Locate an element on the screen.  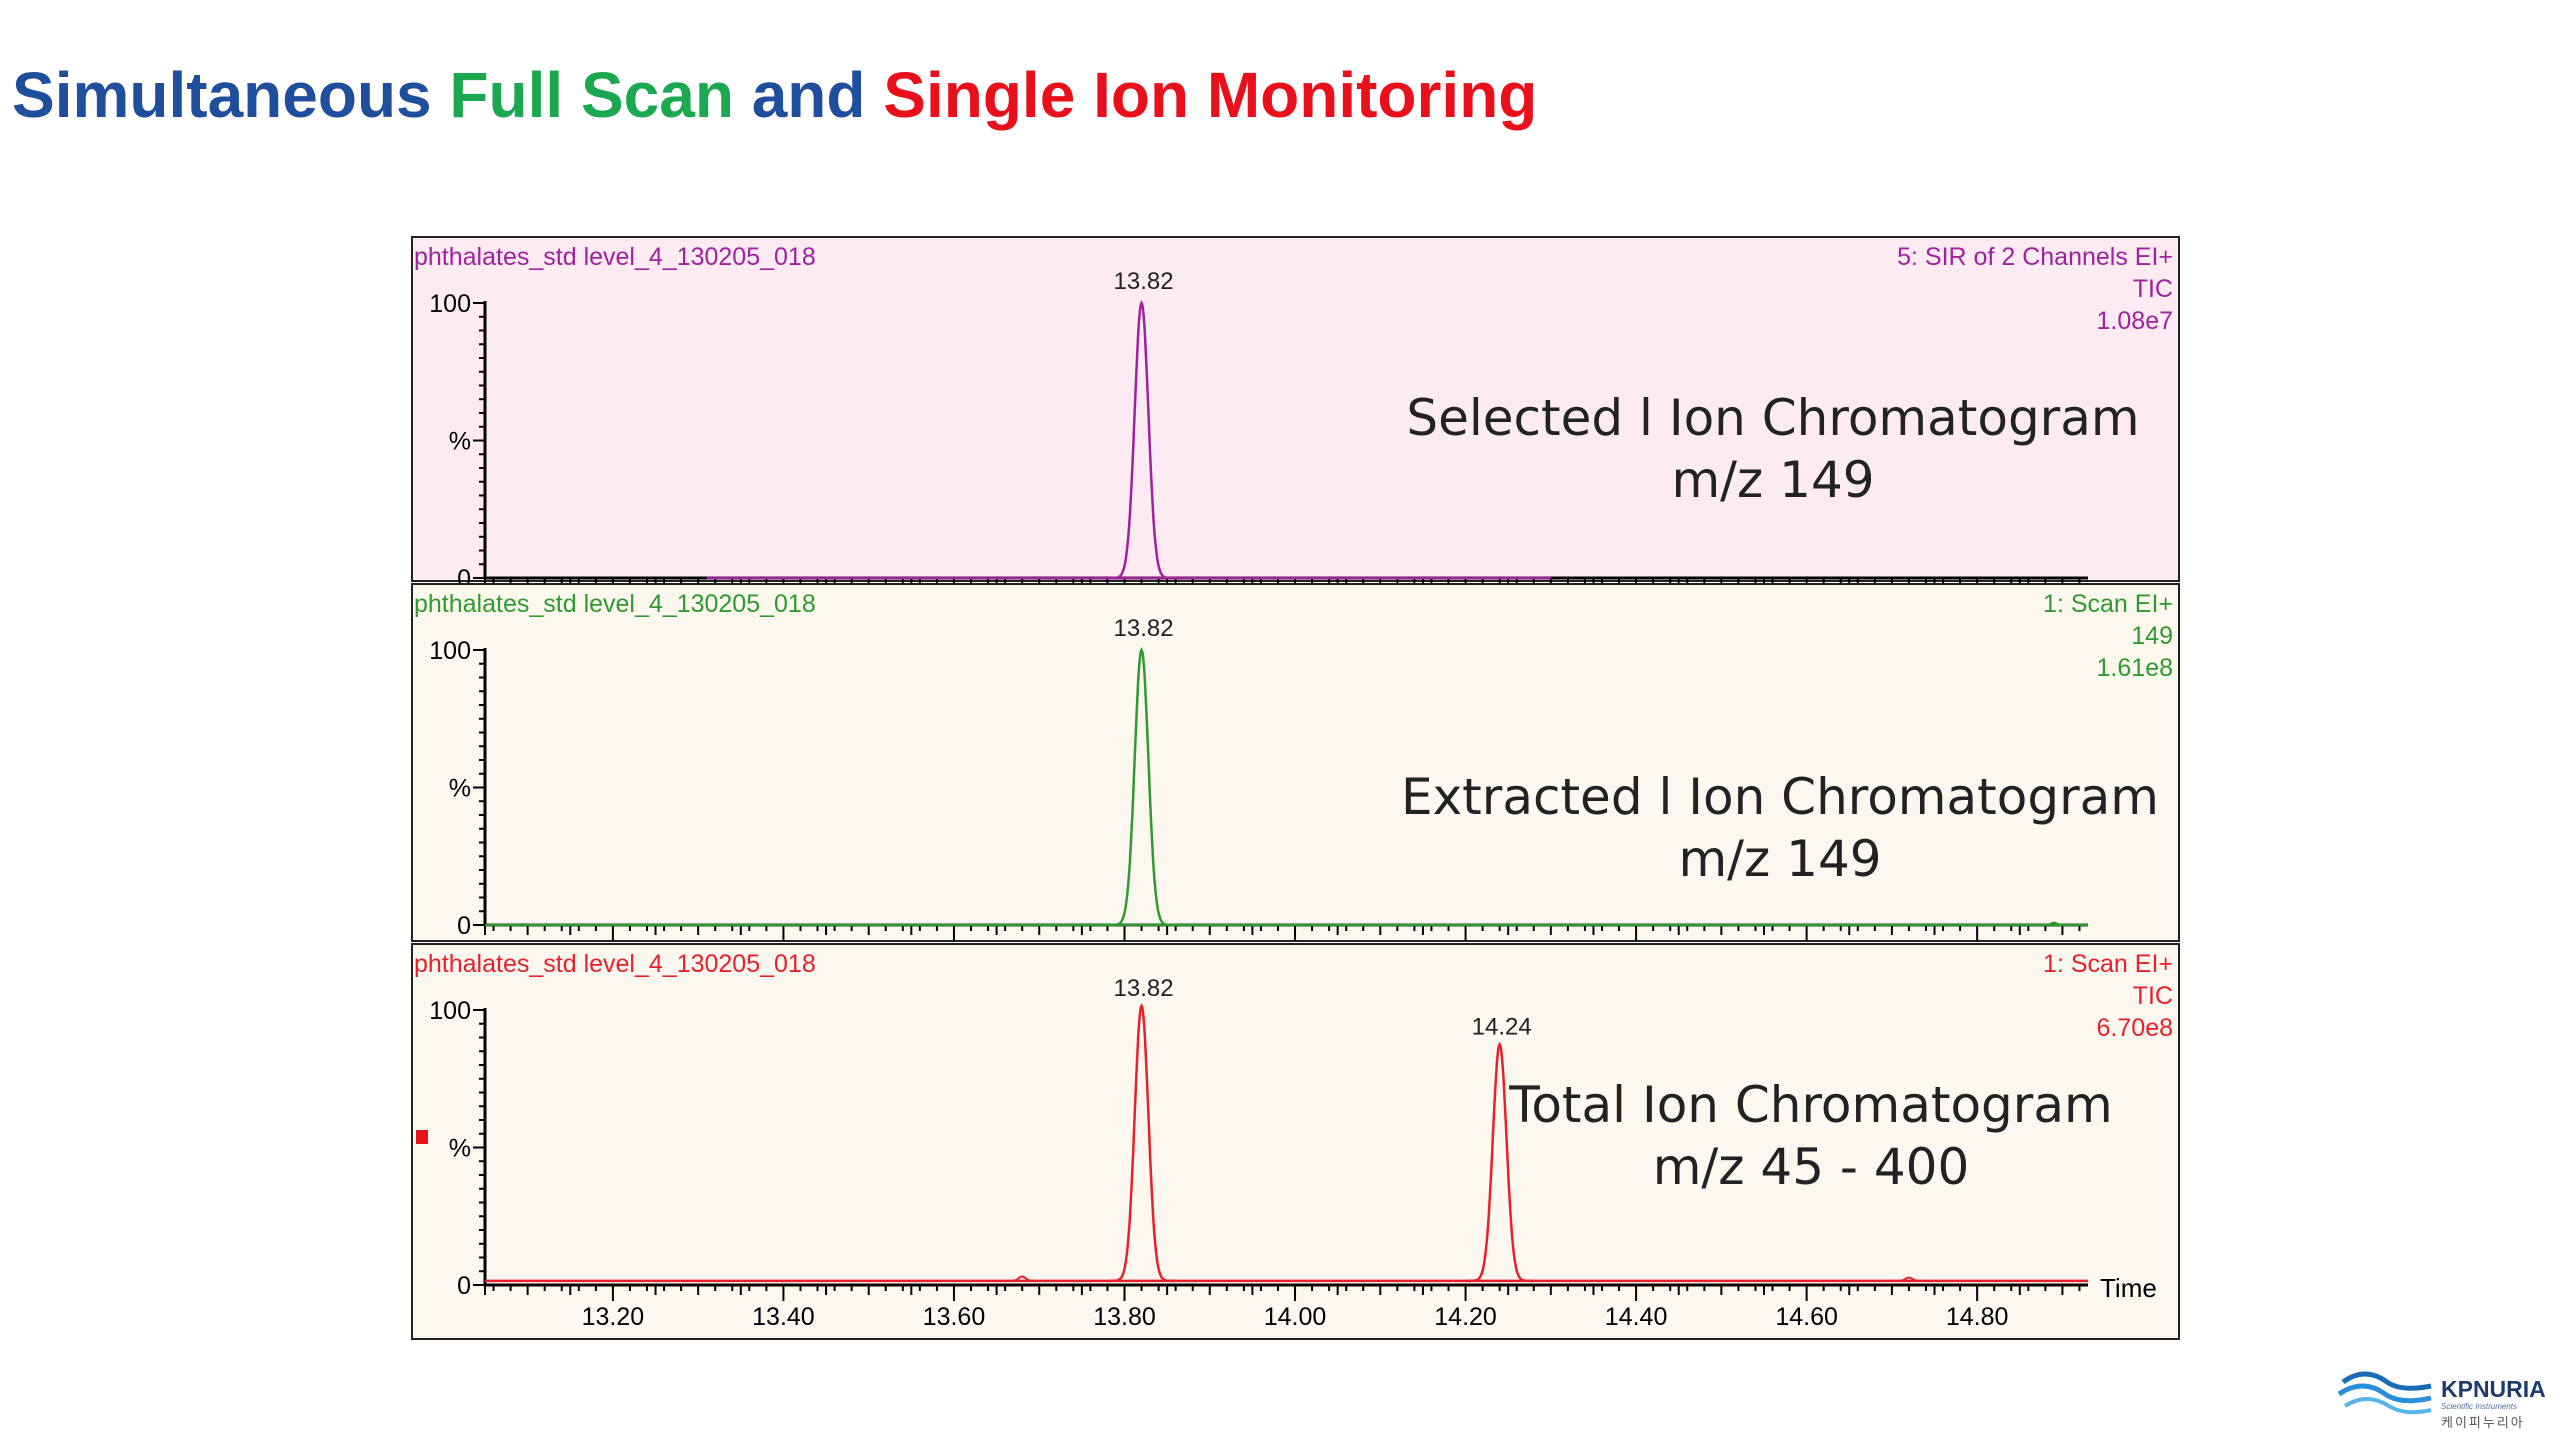
logo-brand: KPNURIA is located at coordinates (2493, 1389).